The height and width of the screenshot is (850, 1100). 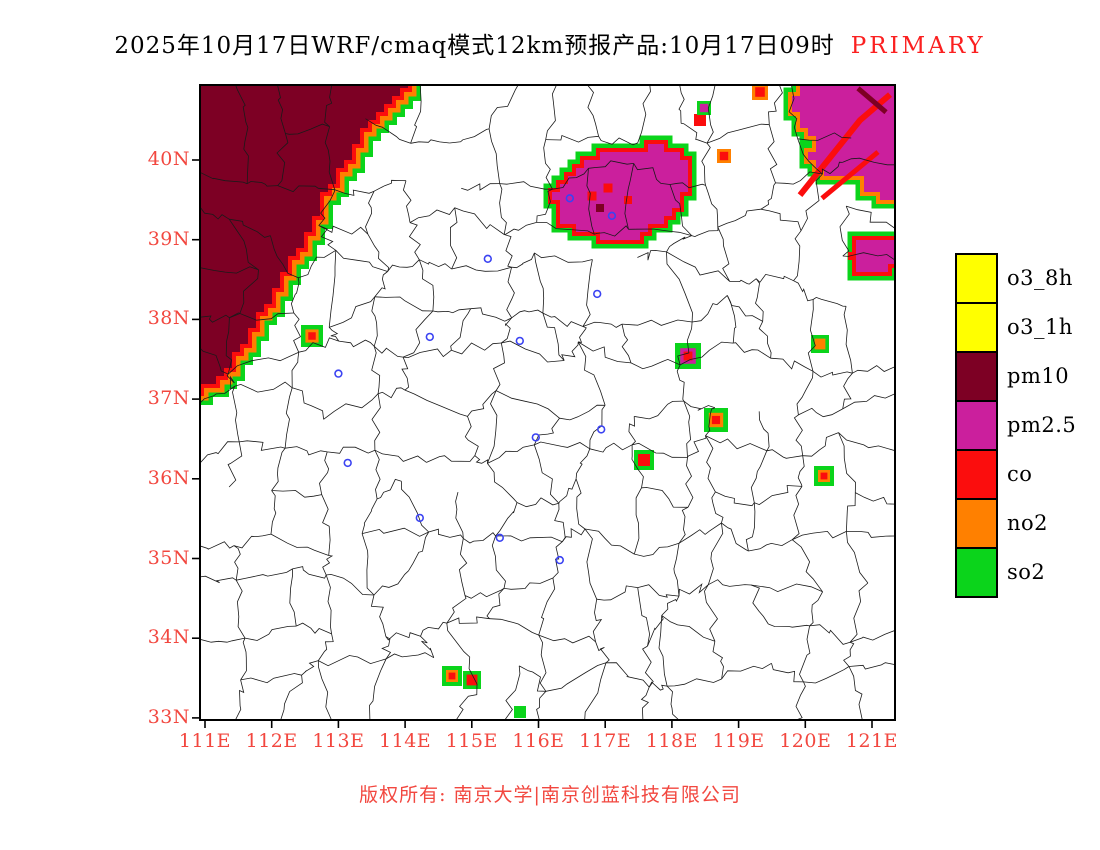 I want to click on title-text: 2025年10月17日WRF/cmaq模式12km预报产品:10月17日09时, so click(x=474, y=46).